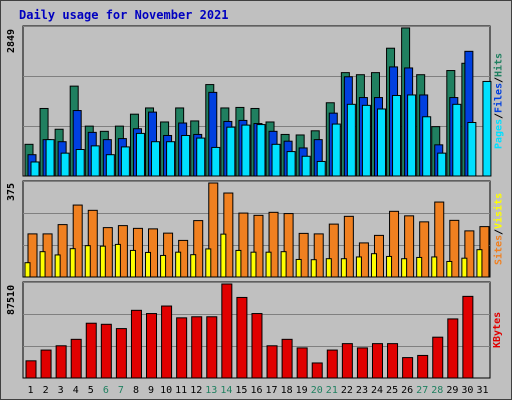 This screenshot has width=512, height=400. I want to click on day-label-29: 29, so click(452, 390).